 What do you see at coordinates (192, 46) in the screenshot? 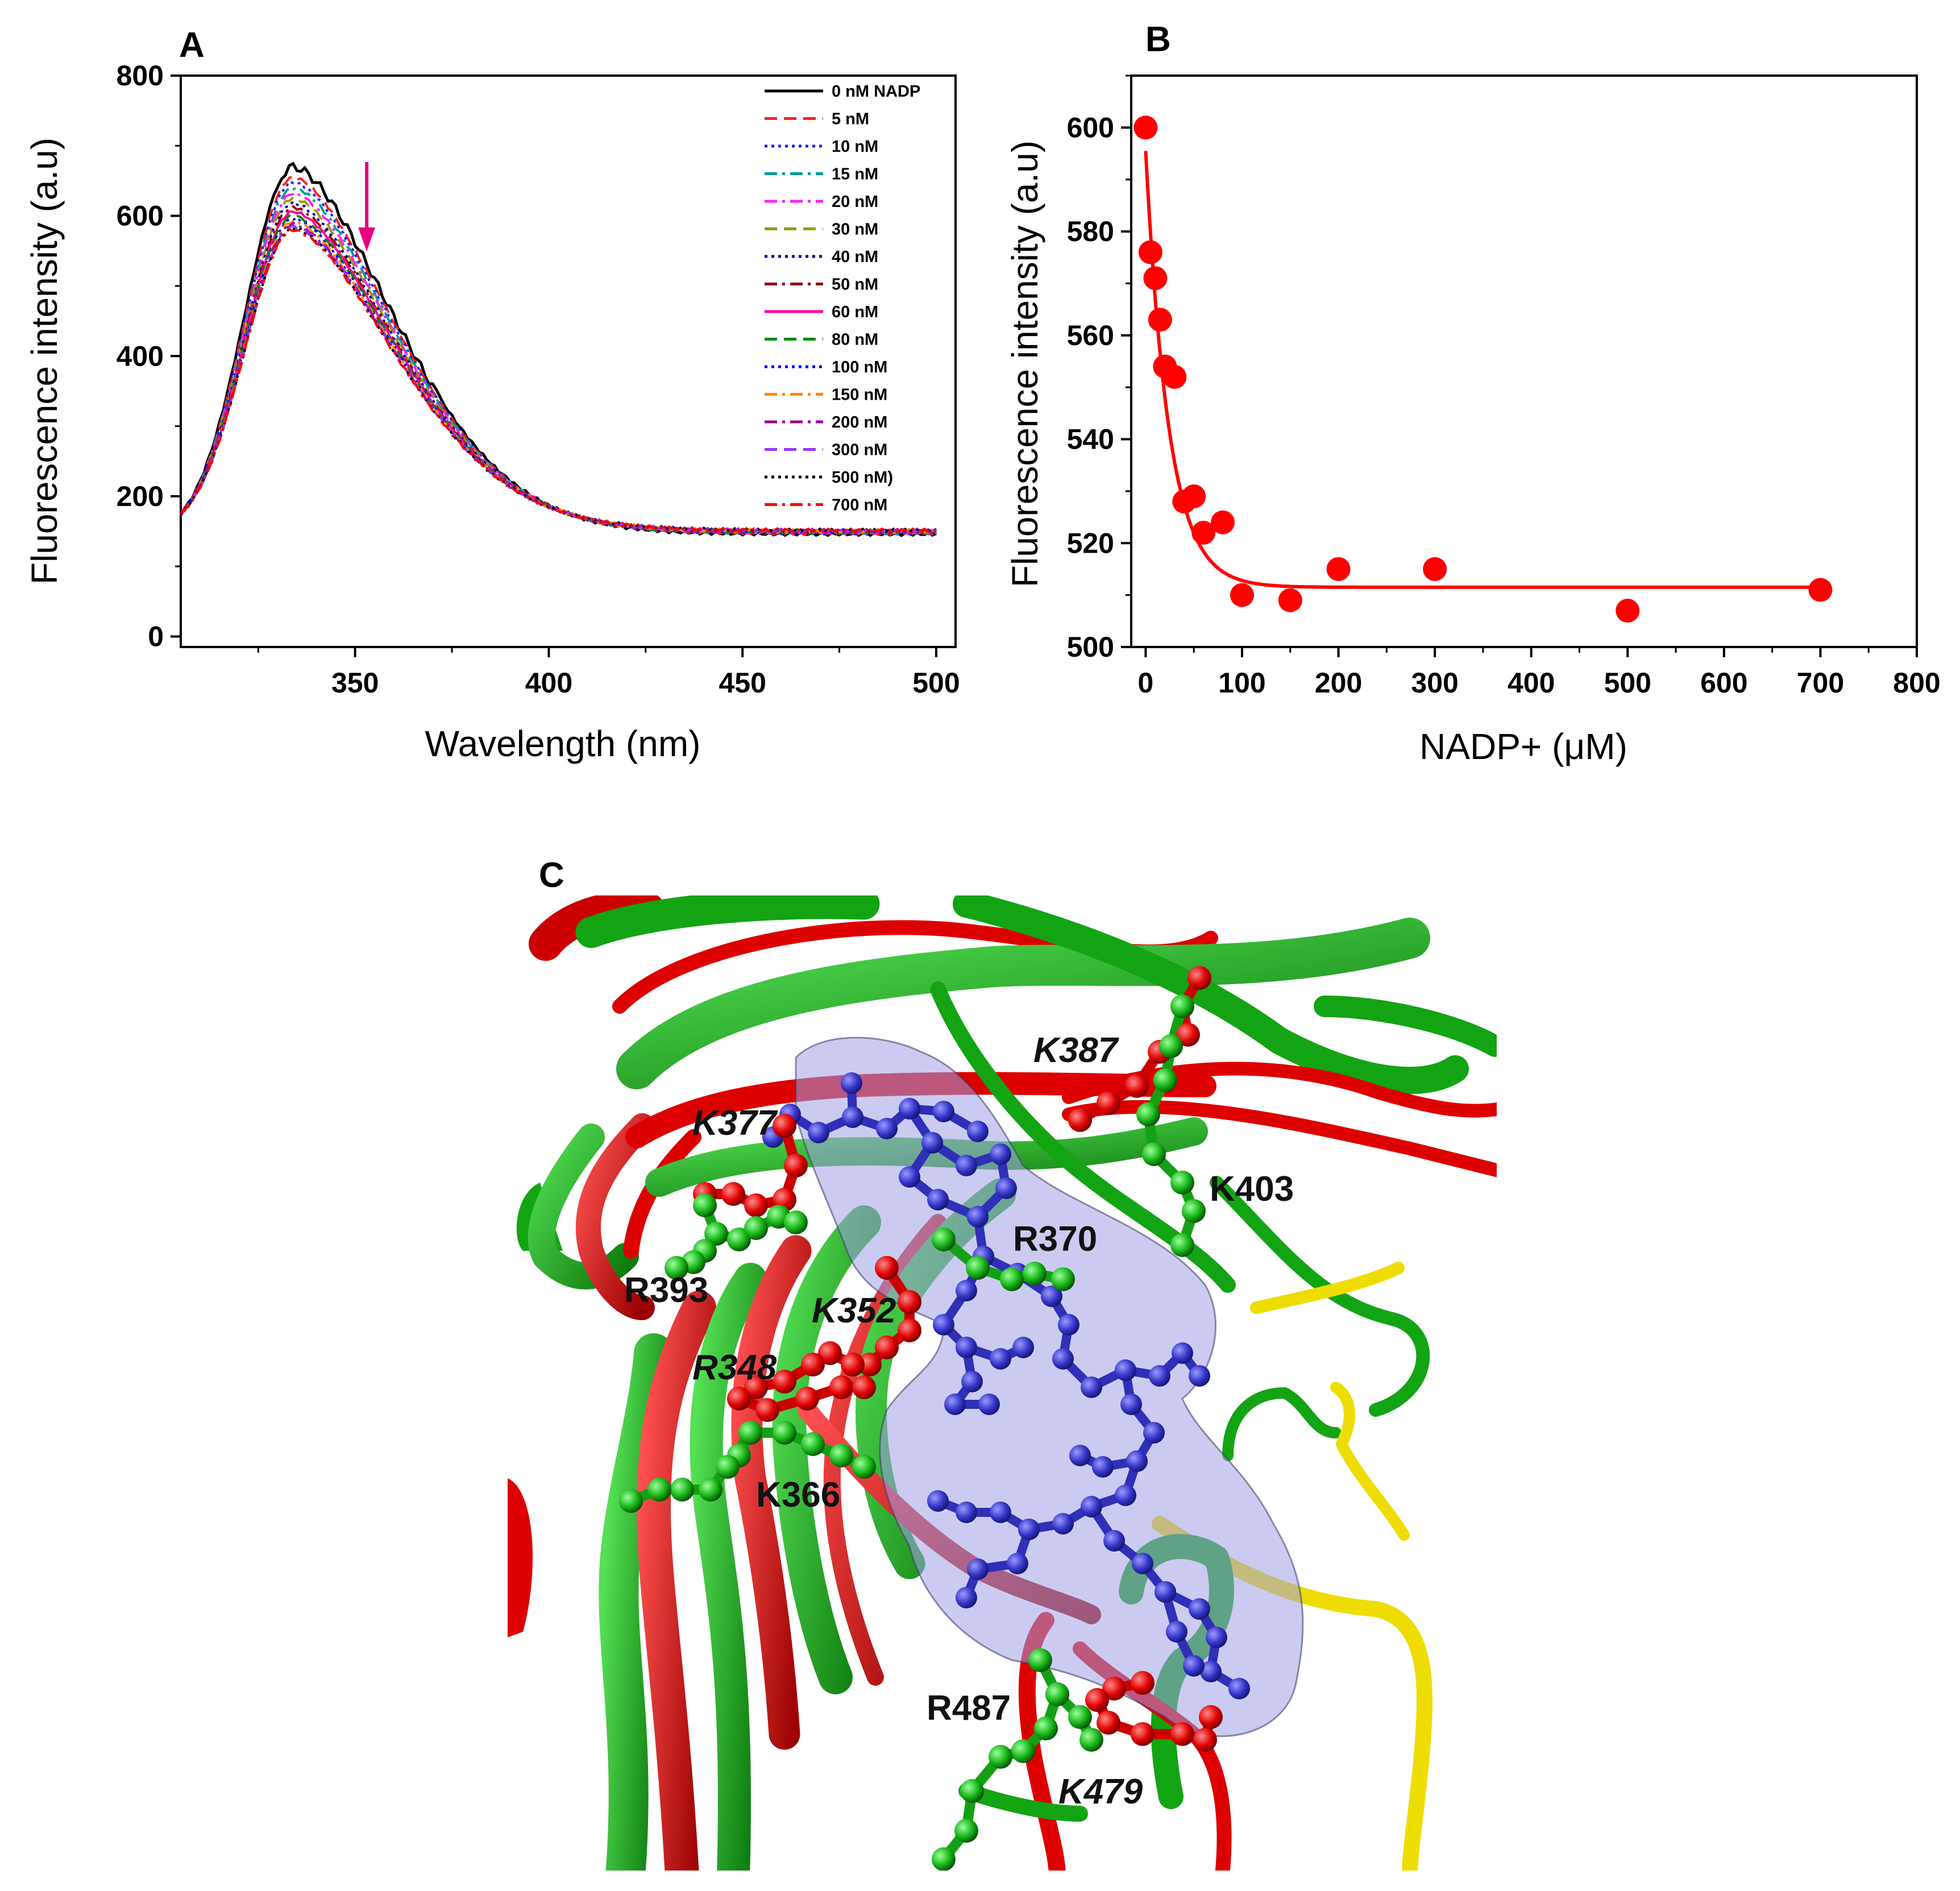
I see `panel-a-letter: A` at bounding box center [192, 46].